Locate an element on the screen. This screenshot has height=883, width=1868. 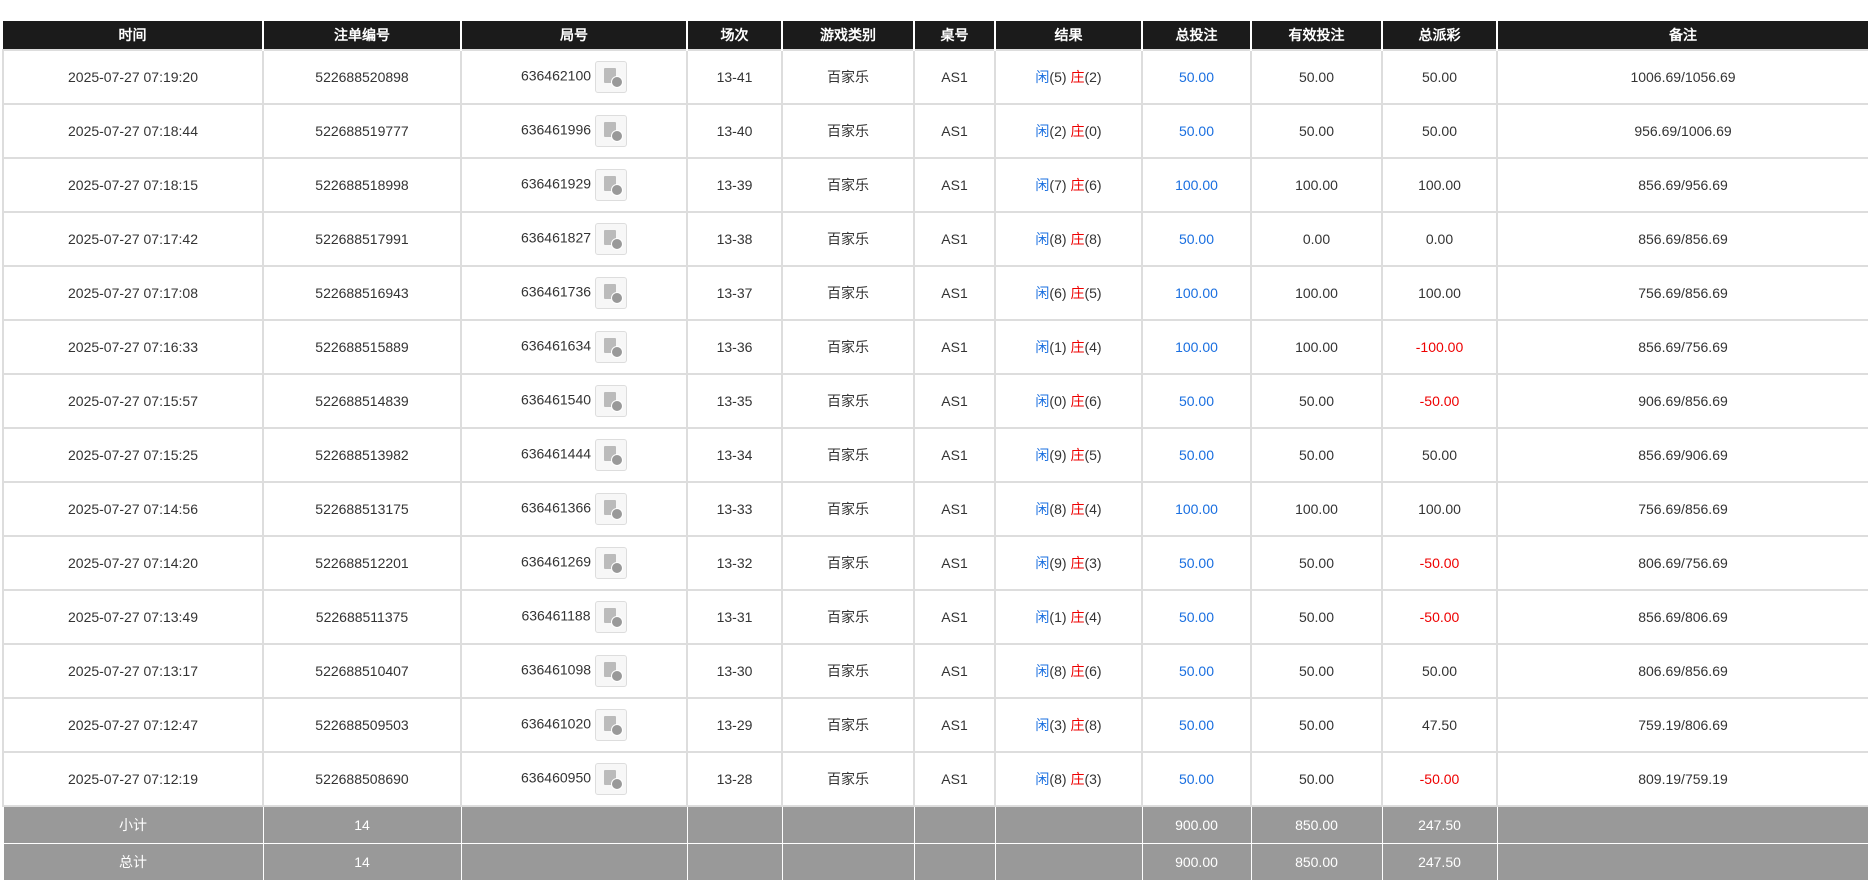
cell: 522688519777 is located at coordinates (362, 131).